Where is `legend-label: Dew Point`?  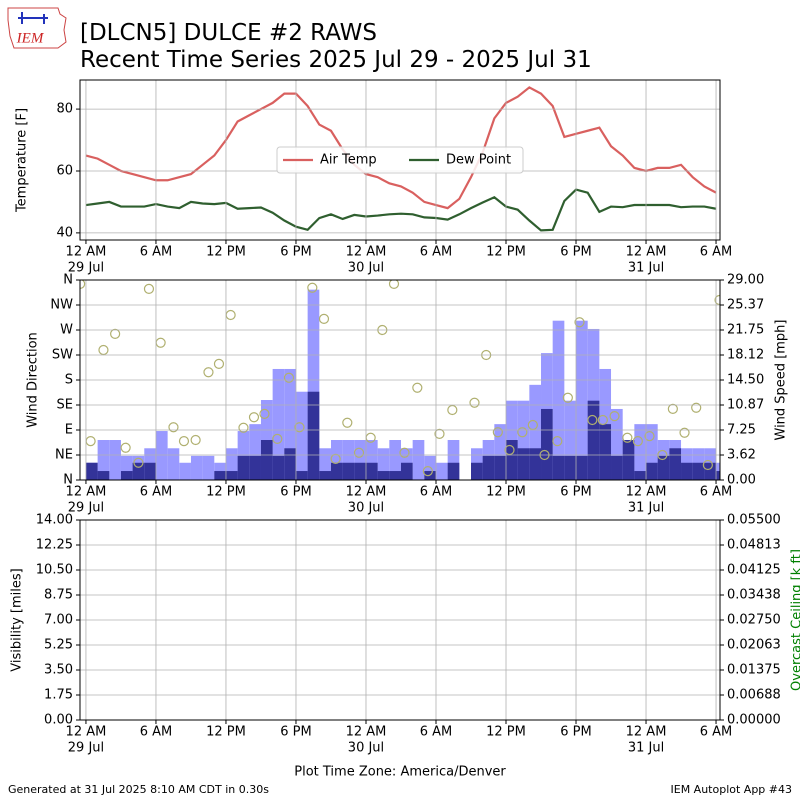 legend-label: Dew Point is located at coordinates (478, 160).